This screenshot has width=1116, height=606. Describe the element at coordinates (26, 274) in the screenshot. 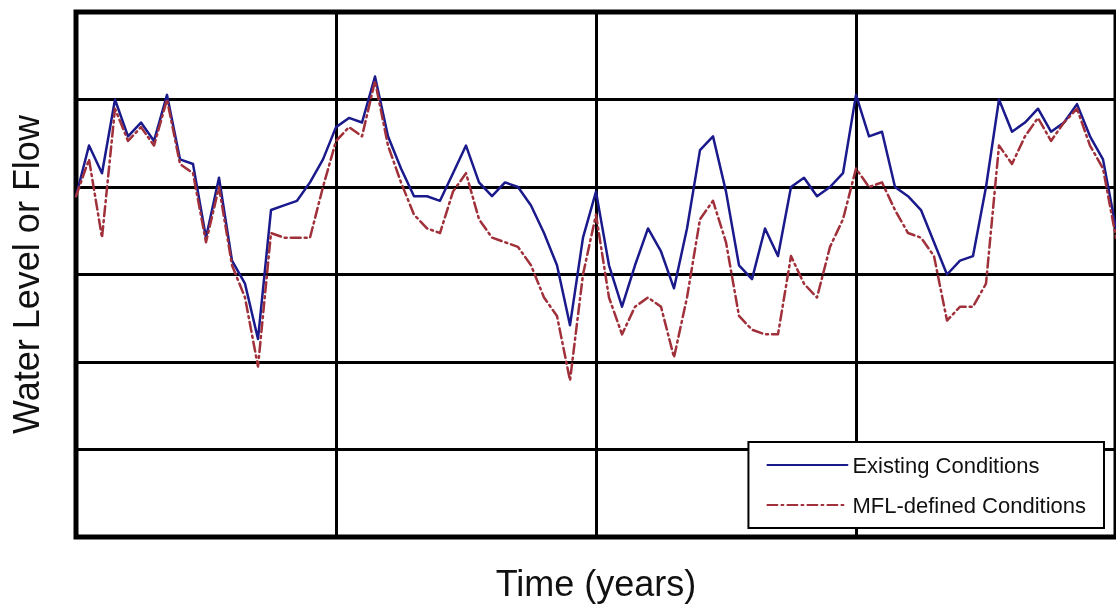

I see `y-axis-title: Water Level or Flow` at that location.